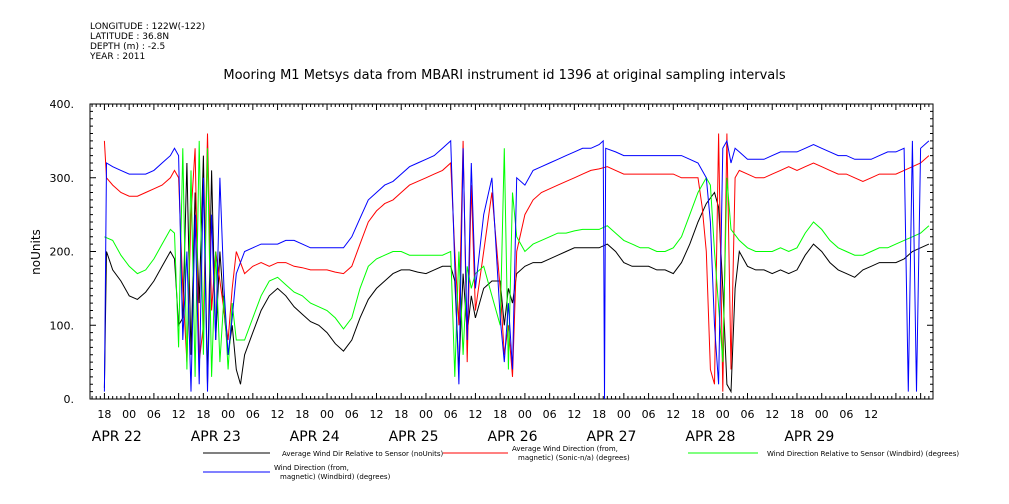  Describe the element at coordinates (809, 437) in the screenshot. I see `x-day-label: APR 29` at that location.